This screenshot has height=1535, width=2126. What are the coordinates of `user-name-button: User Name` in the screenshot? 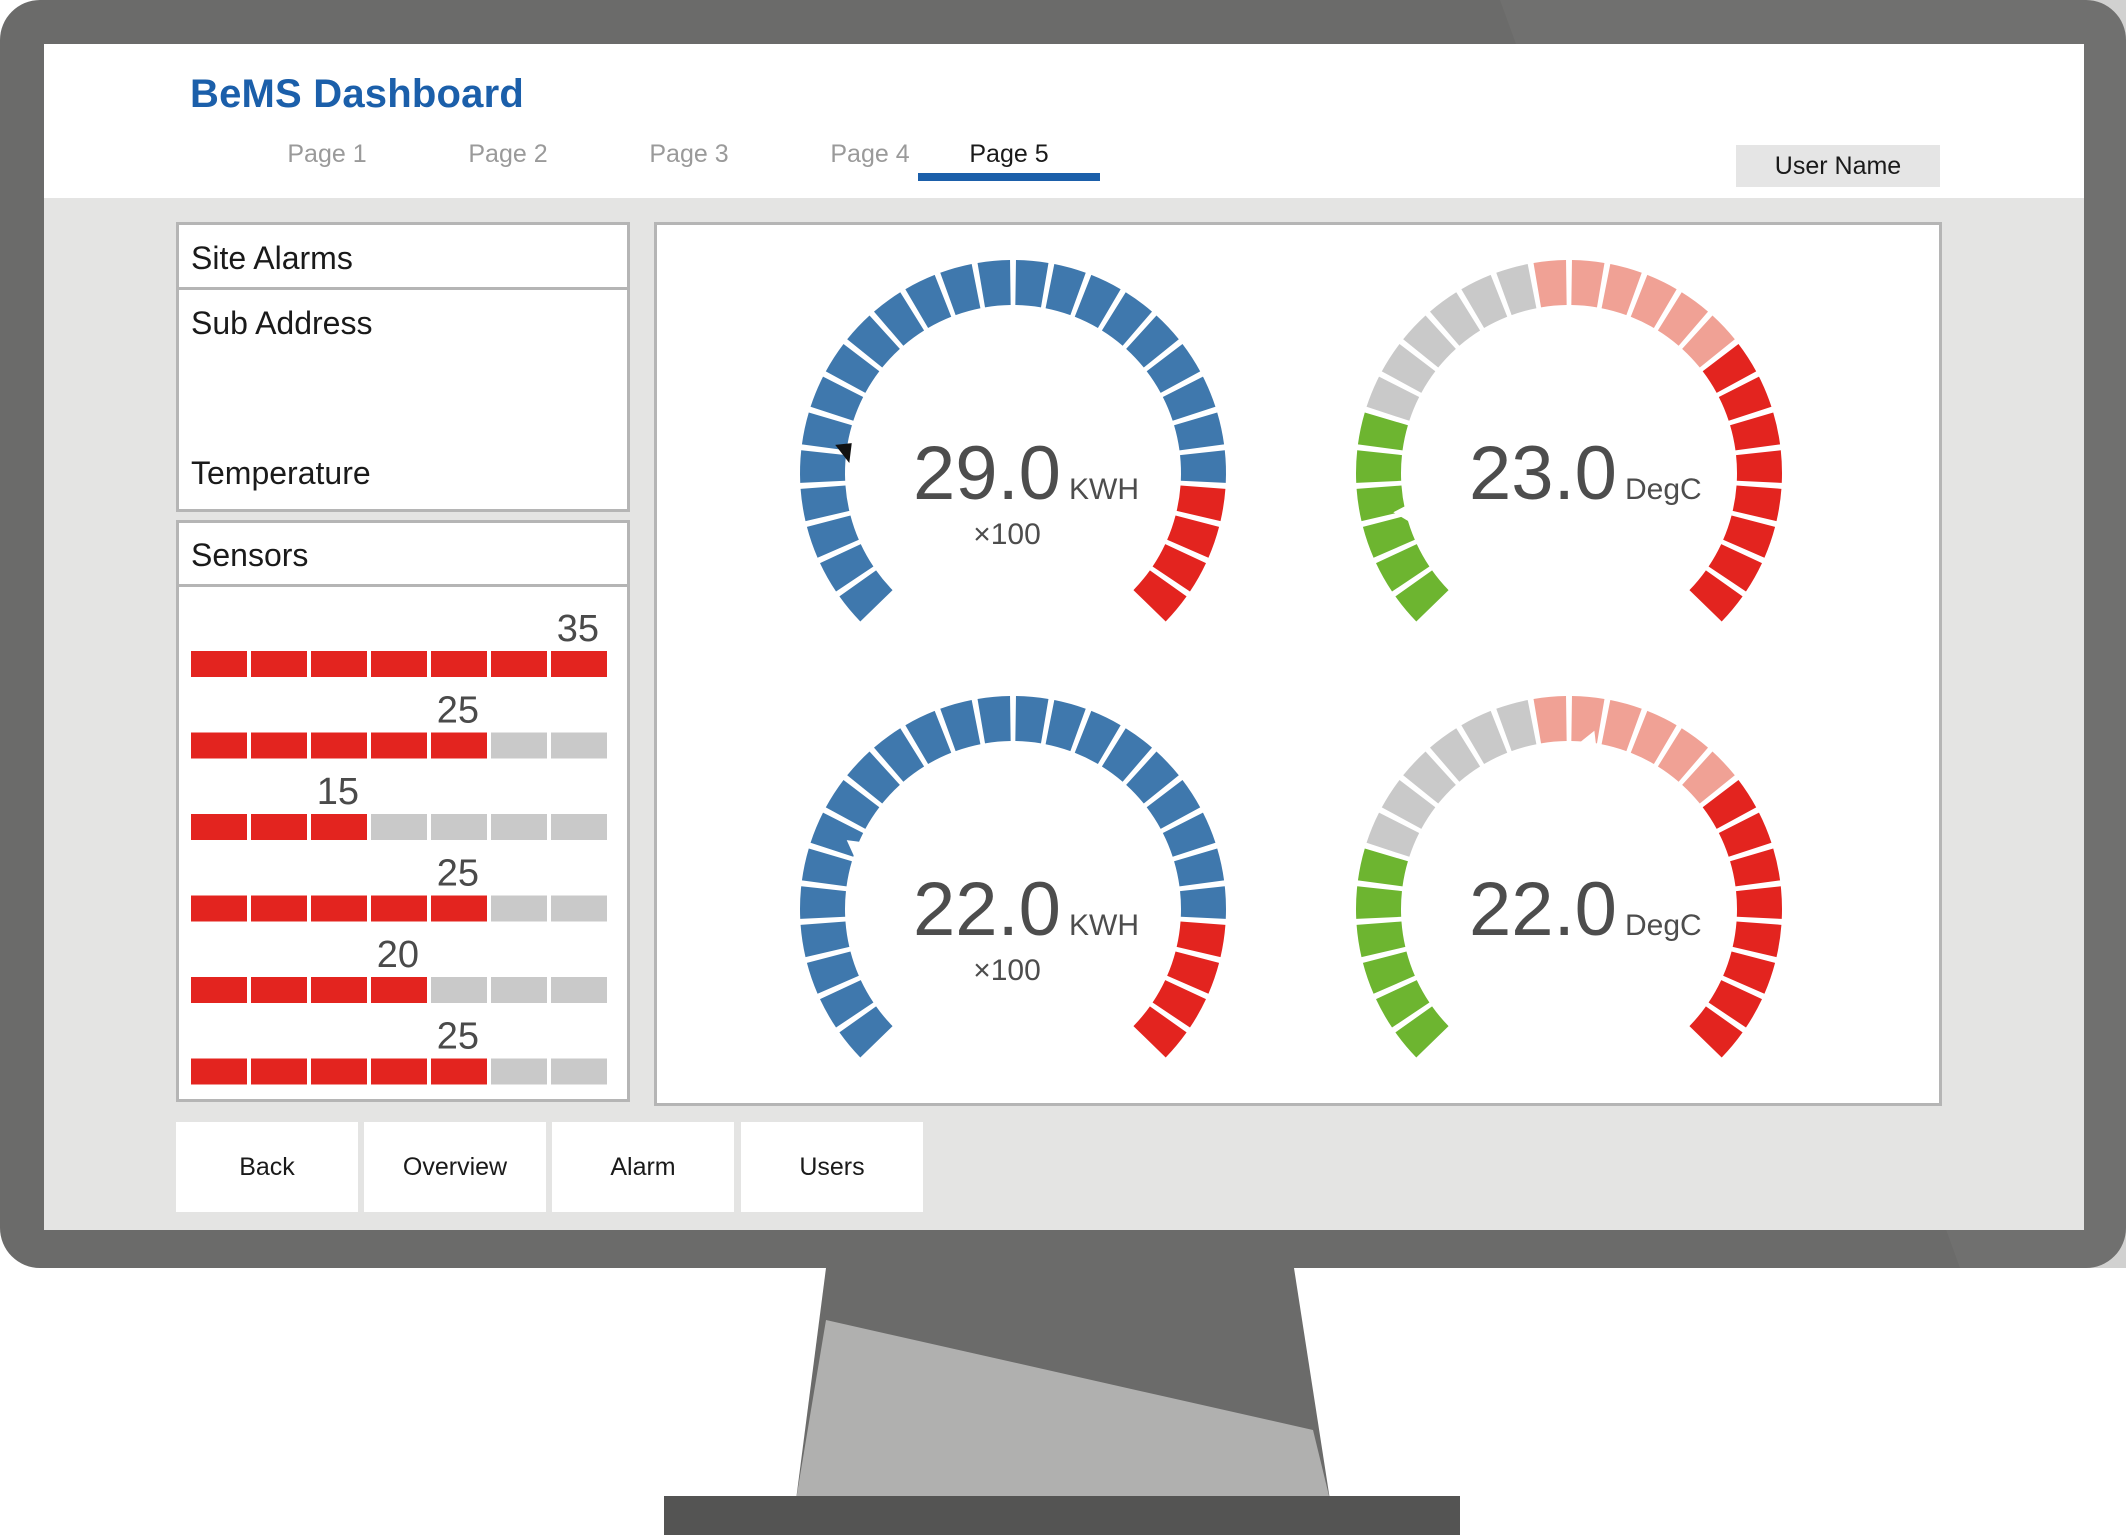 It's located at (1838, 166).